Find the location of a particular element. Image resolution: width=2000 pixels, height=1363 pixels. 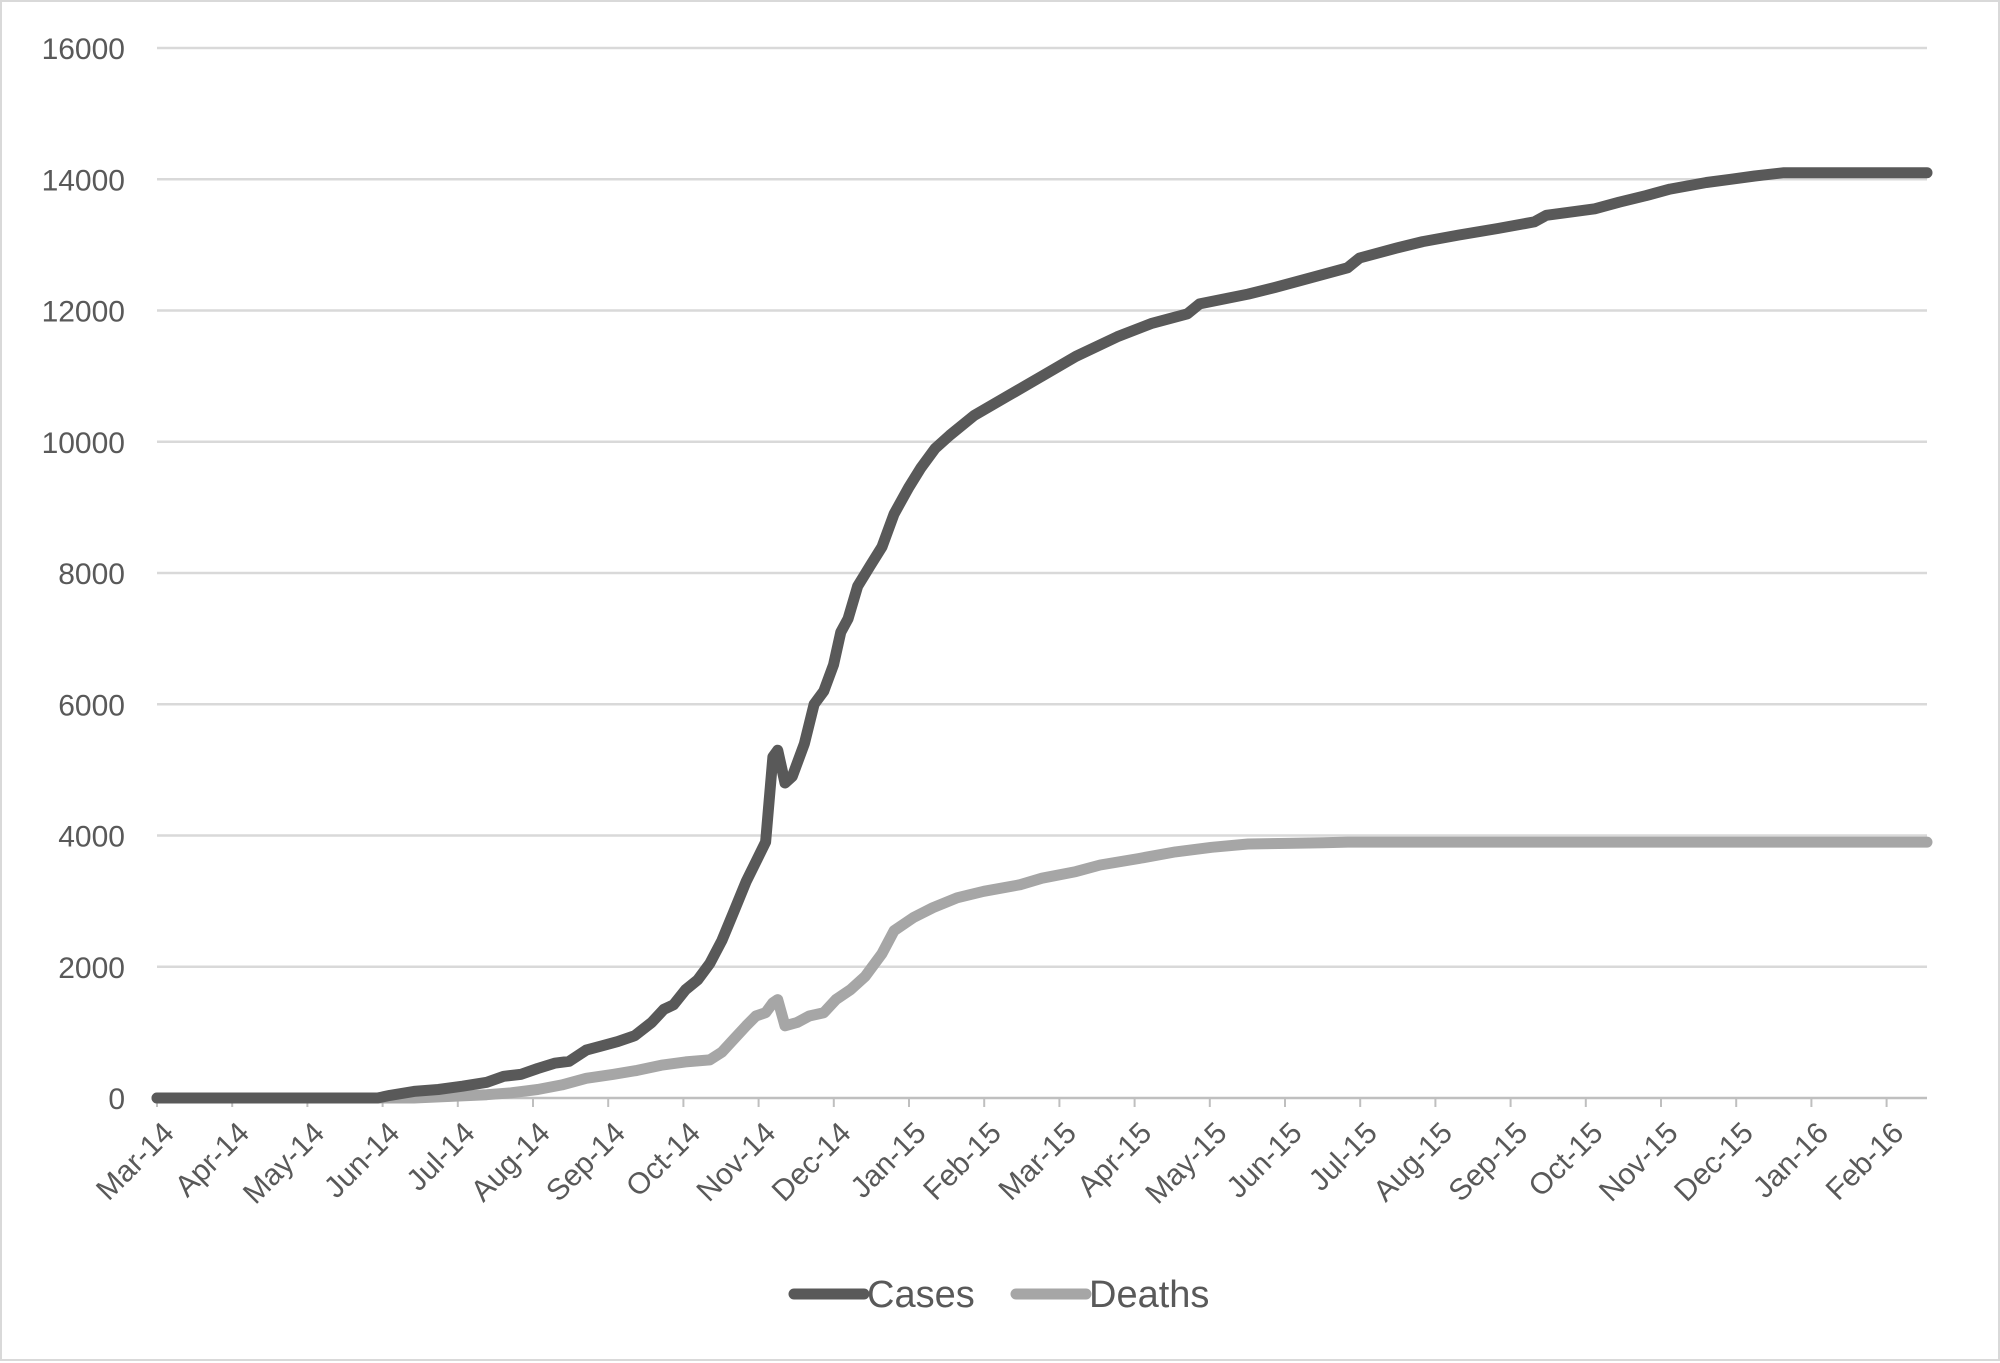

x-tick-label: Aug-15 is located at coordinates (1413, 1162).